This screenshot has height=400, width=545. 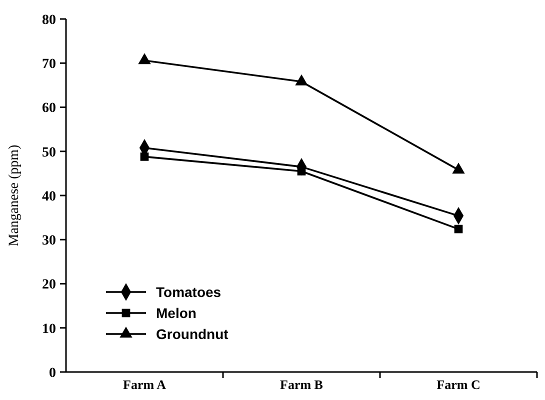 What do you see at coordinates (302, 384) in the screenshot?
I see `x-tick-label: Farm B` at bounding box center [302, 384].